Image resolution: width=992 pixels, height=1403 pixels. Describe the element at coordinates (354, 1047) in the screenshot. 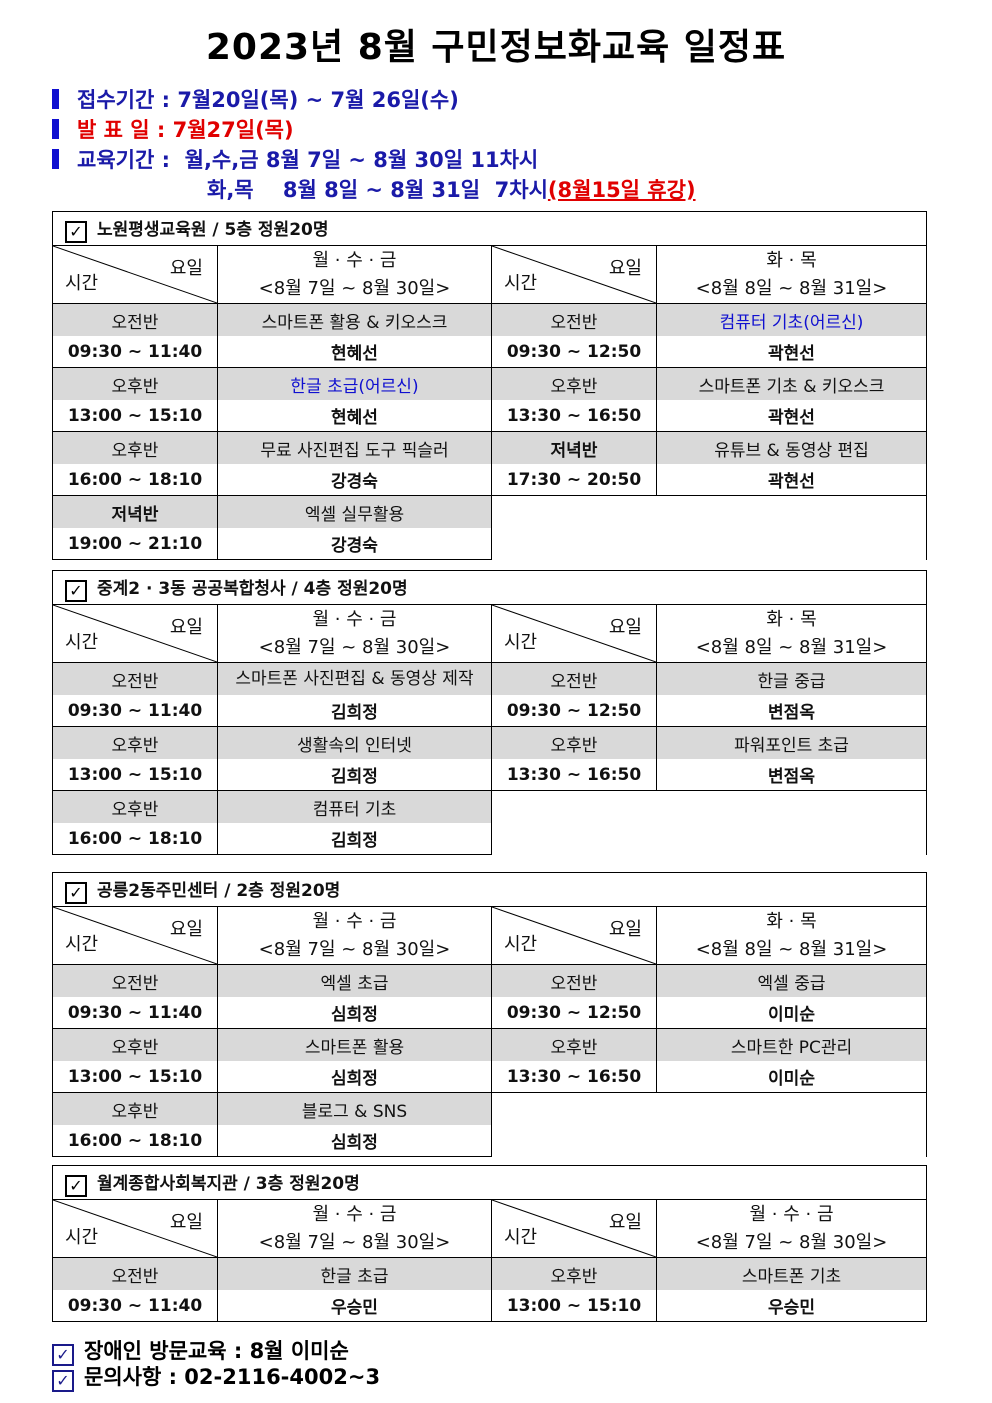

I see `course-name-text: 스마트폰 활용` at that location.